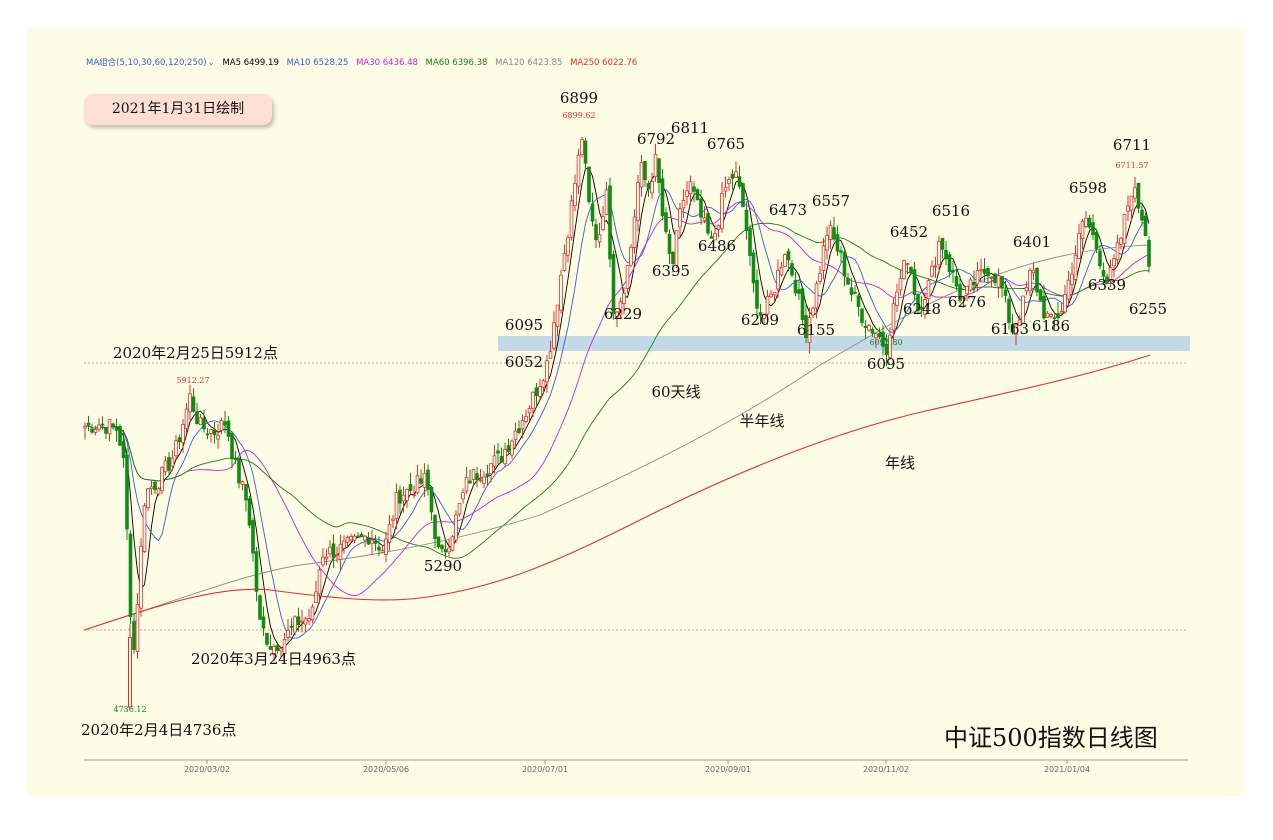  What do you see at coordinates (675, 392) in the screenshot?
I see `ma60-note: 60天线` at bounding box center [675, 392].